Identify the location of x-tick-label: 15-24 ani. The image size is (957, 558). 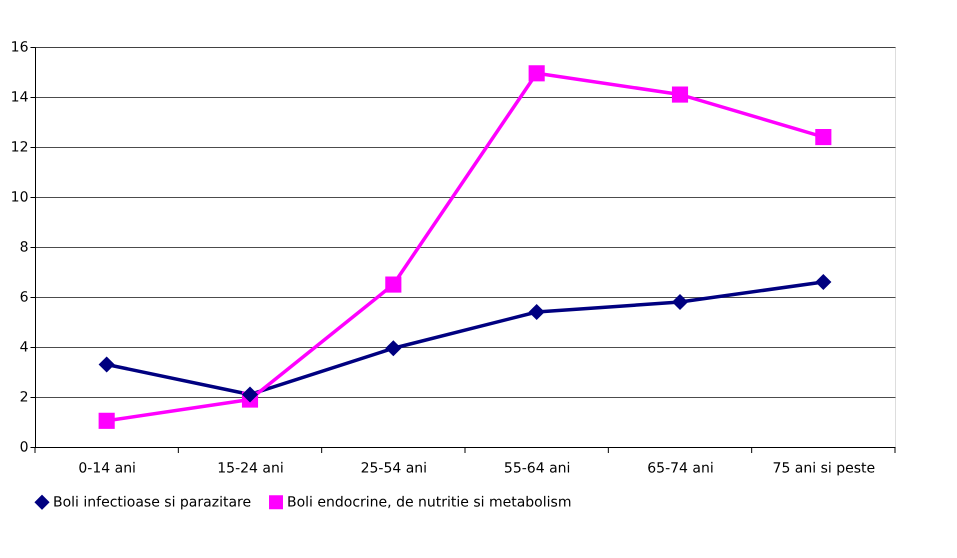
(250, 468).